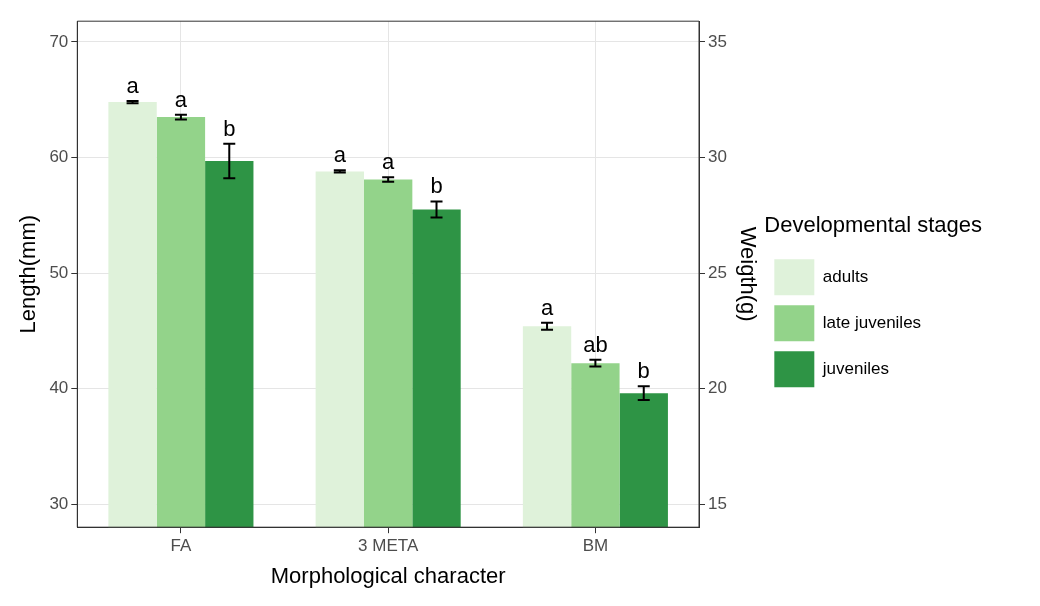 This screenshot has width=1040, height=606. I want to click on legend-label: adults, so click(845, 276).